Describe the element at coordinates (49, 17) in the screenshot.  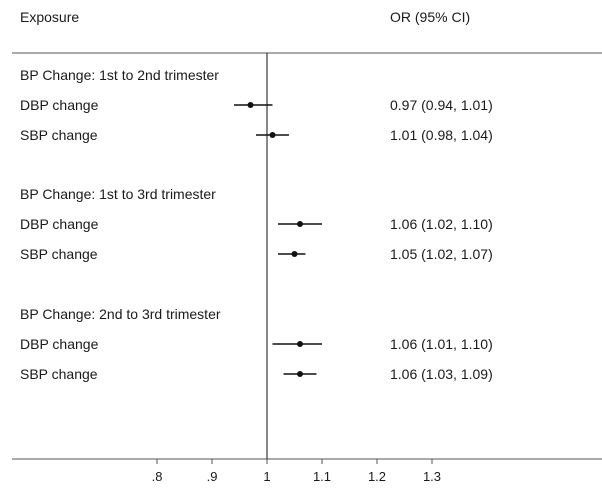
I see `header-exposure: Exposure` at that location.